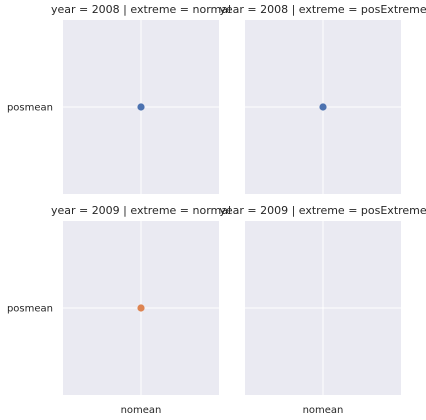 Image resolution: width=426 pixels, height=420 pixels. I want to click on facet-title: year = 2009 | extreme = normal, so click(141, 210).